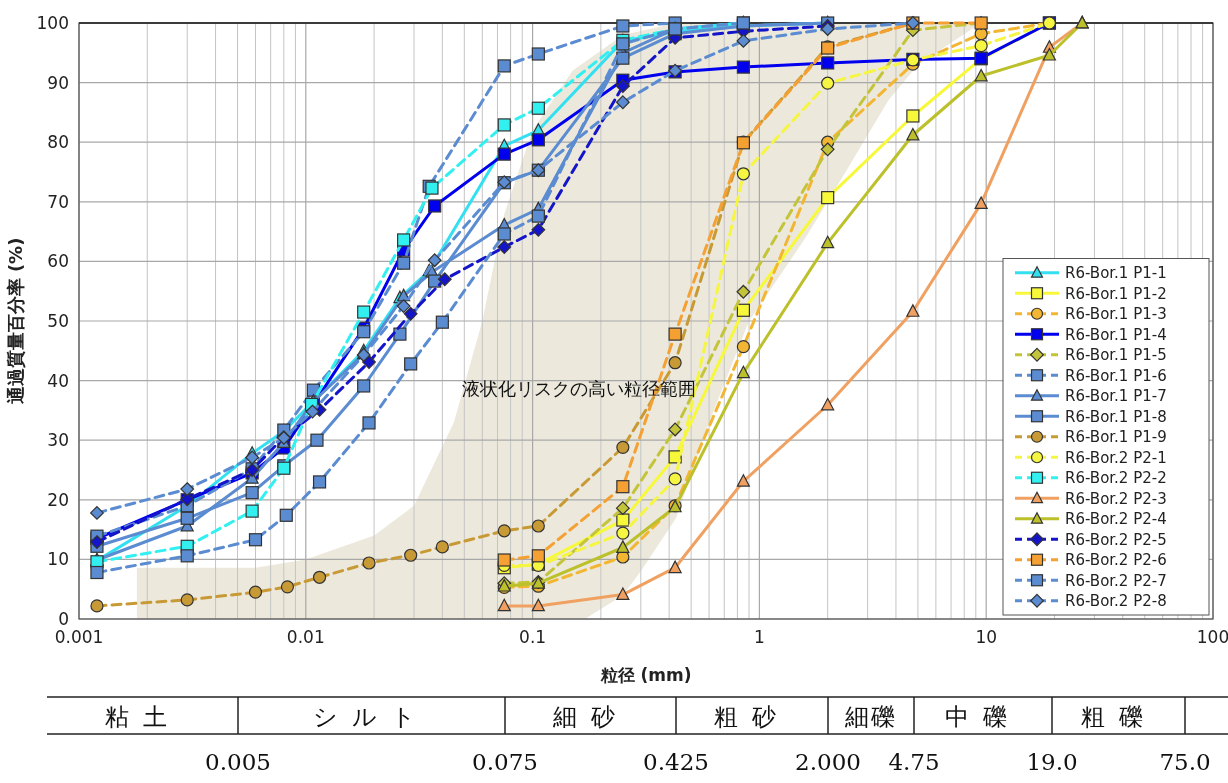  What do you see at coordinates (1116, 396) in the screenshot?
I see `legend-label: R6-Bor.1 P1-7` at bounding box center [1116, 396].